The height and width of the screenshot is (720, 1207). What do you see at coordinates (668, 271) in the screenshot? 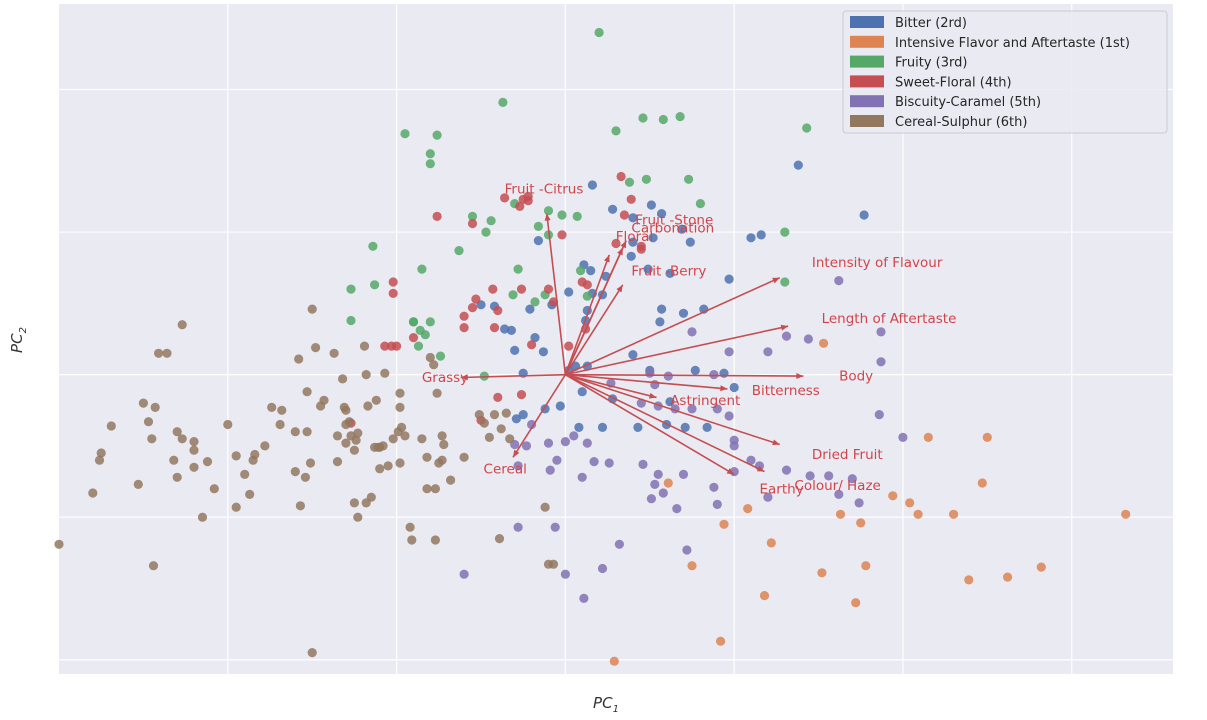
I see `loading-label: Fruit -Berry` at bounding box center [668, 271].